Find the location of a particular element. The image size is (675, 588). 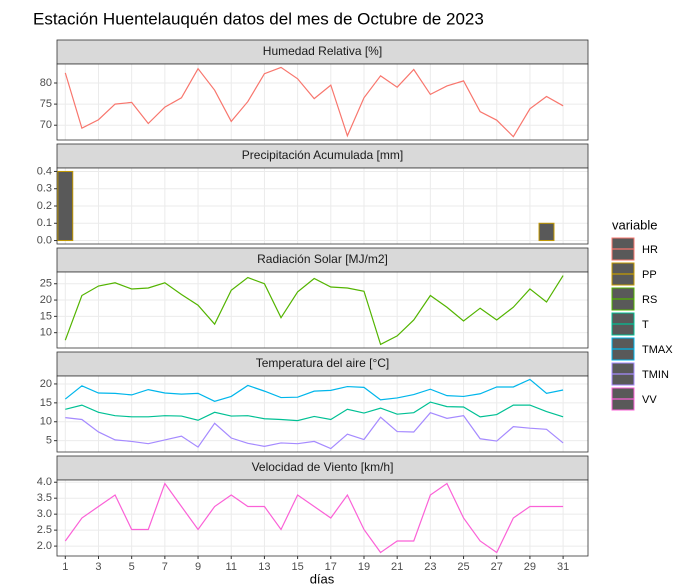

y-tick-label: 0.4 is located at coordinates (44, 171).